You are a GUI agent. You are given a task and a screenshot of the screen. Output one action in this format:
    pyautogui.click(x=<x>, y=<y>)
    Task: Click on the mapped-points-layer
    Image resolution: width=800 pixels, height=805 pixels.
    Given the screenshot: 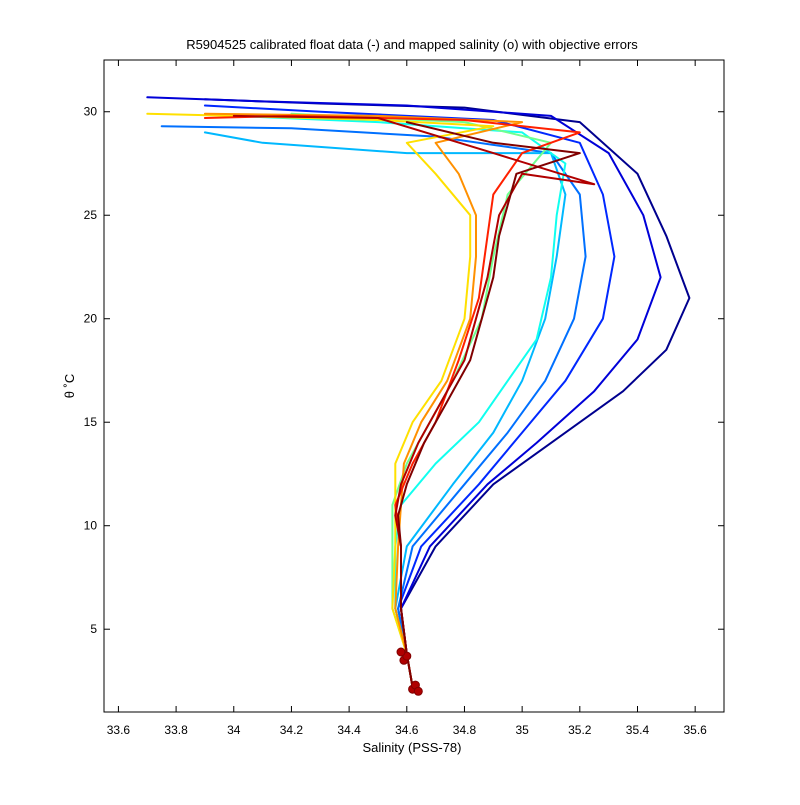 What is the action you would take?
    pyautogui.click(x=409, y=671)
    